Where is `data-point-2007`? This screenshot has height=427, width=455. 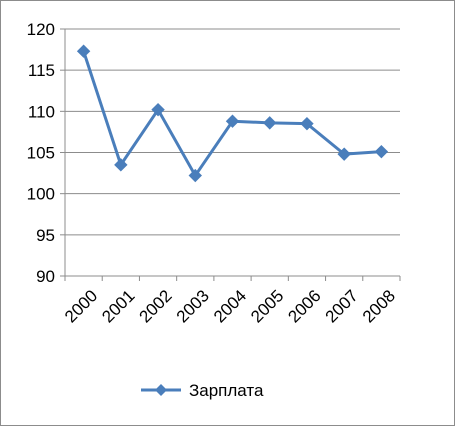
data-point-2007 is located at coordinates (344, 154).